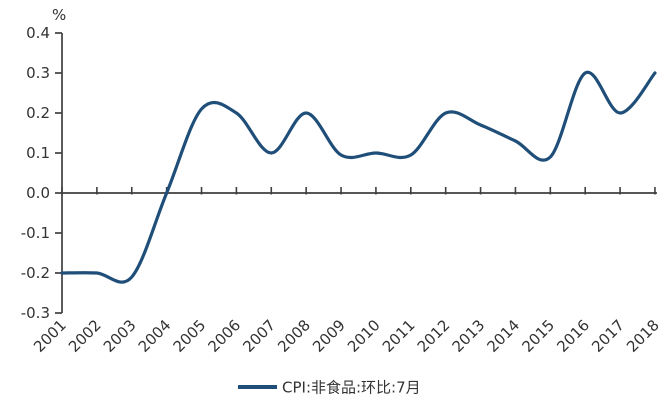 This screenshot has width=668, height=406. What do you see at coordinates (259, 336) in the screenshot?
I see `x-tick-label: 2007` at bounding box center [259, 336].